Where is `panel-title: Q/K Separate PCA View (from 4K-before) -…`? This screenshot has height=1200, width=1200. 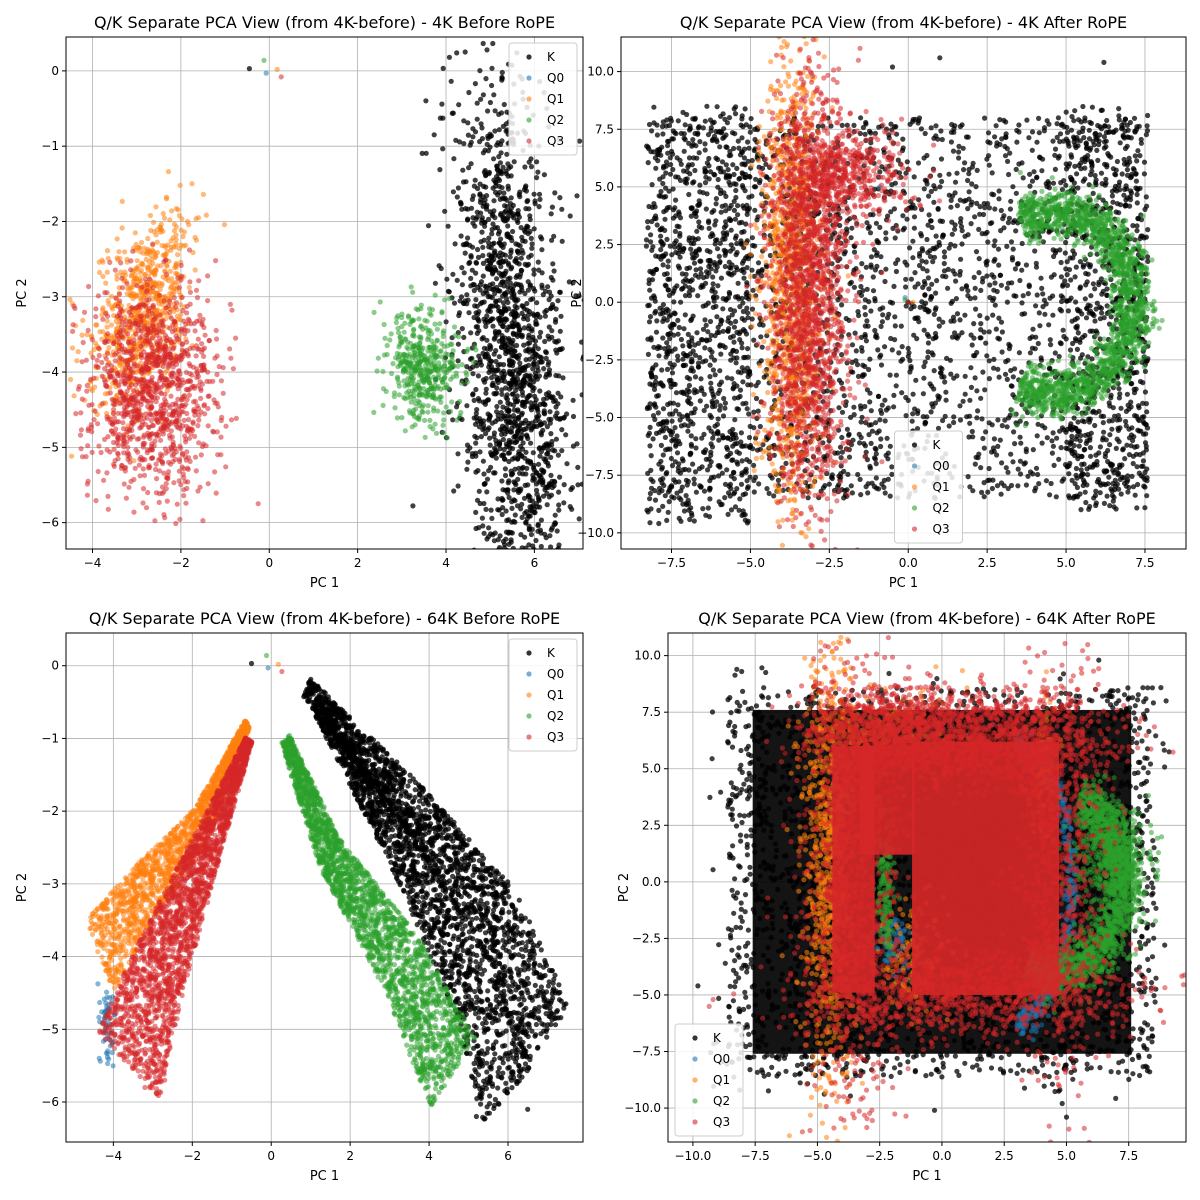 panel-title: Q/K Separate PCA View (from 4K-before) -… is located at coordinates (903, 22).